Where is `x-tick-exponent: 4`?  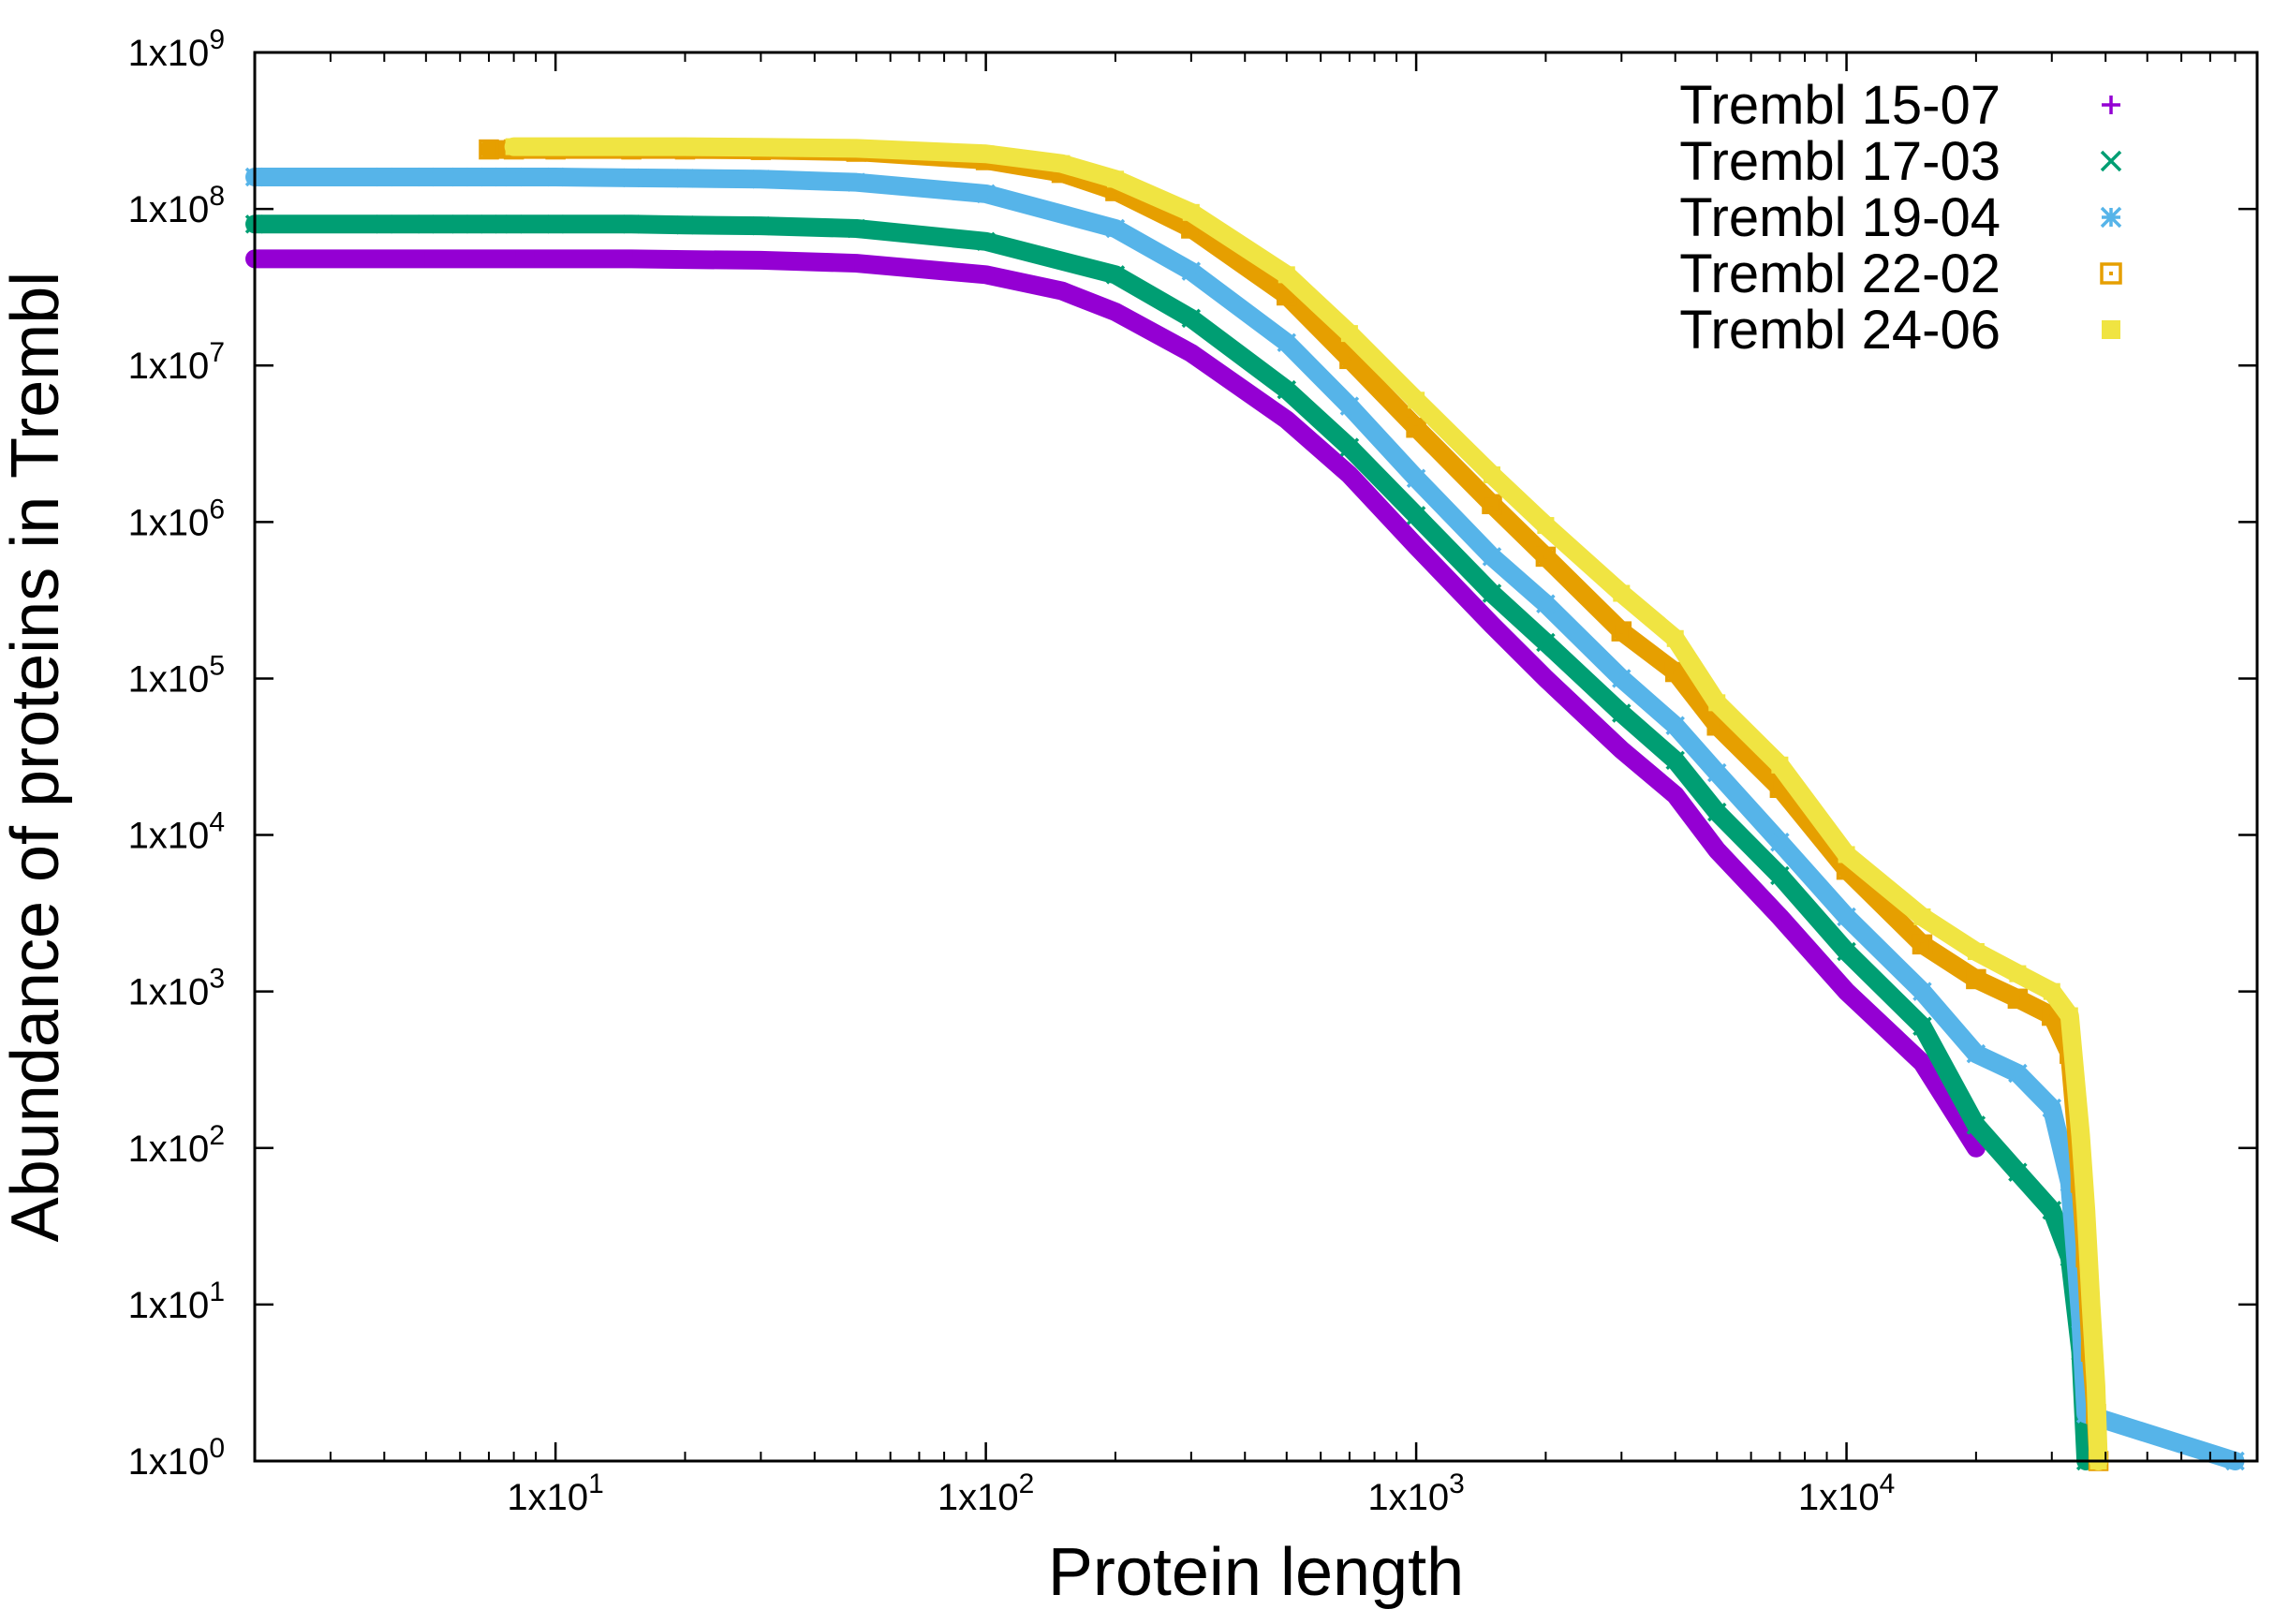
x-tick-exponent: 4 is located at coordinates (1888, 1484).